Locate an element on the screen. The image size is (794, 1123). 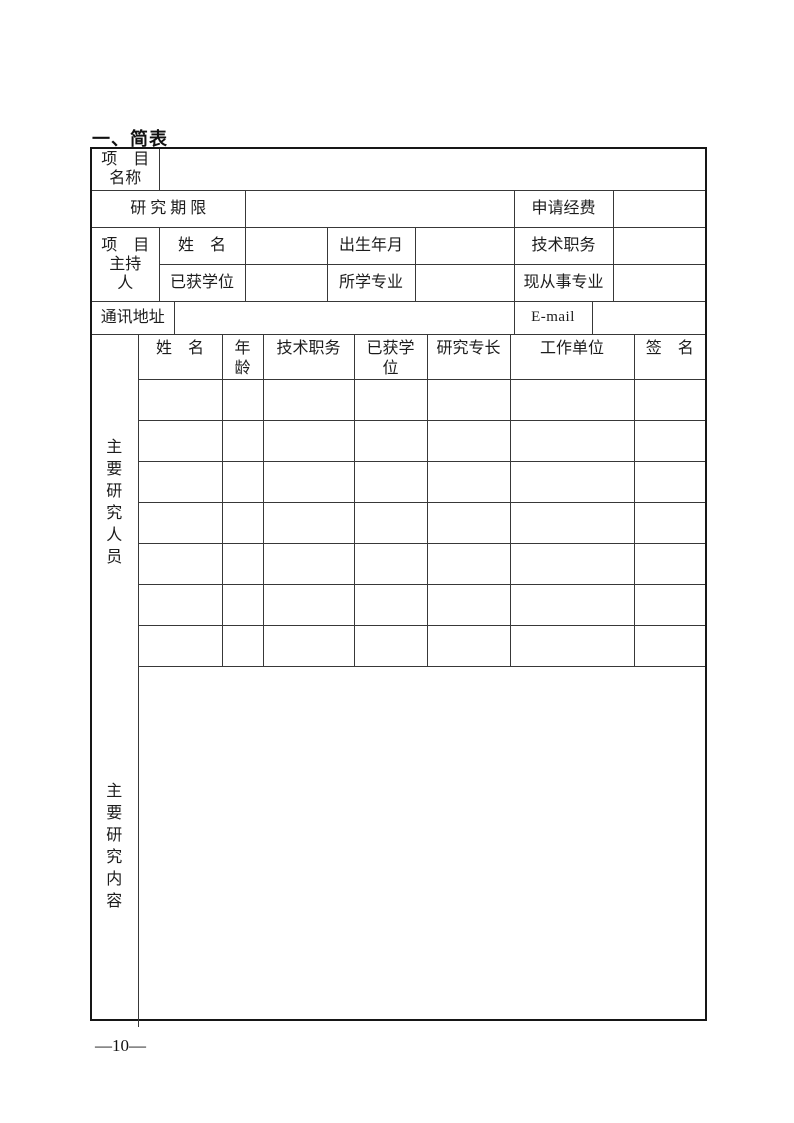
funding-label: 申请经费 is located at coordinates (564, 209).